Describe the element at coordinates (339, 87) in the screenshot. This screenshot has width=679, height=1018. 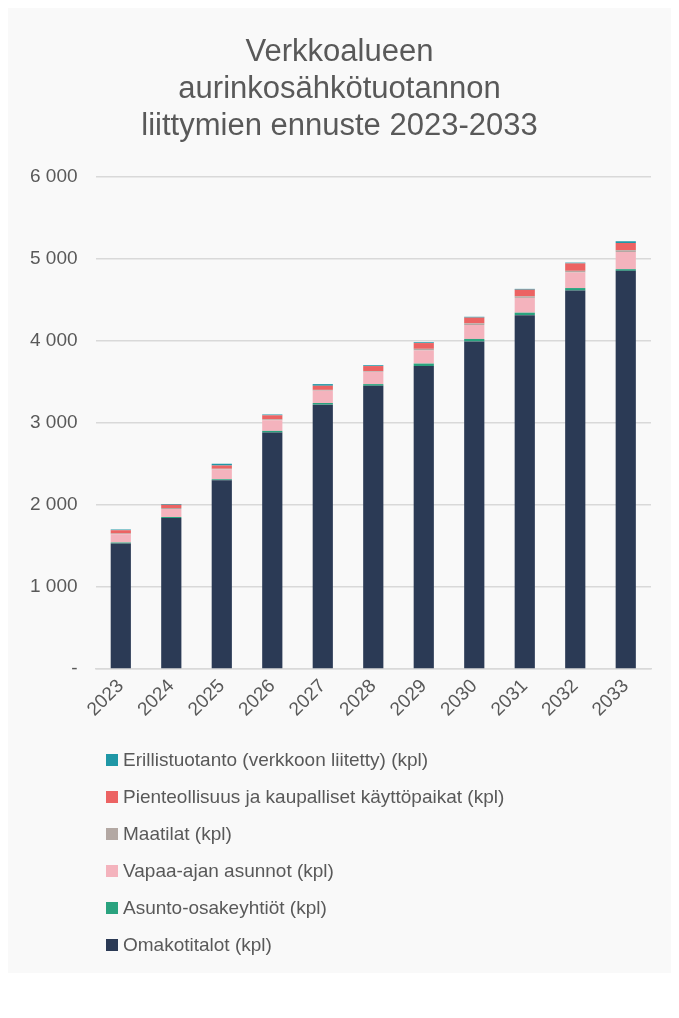
I see `chart-title: Verkkoalueen aurinkosähkötuotannon liittymien ennuste 2023-2033` at that location.